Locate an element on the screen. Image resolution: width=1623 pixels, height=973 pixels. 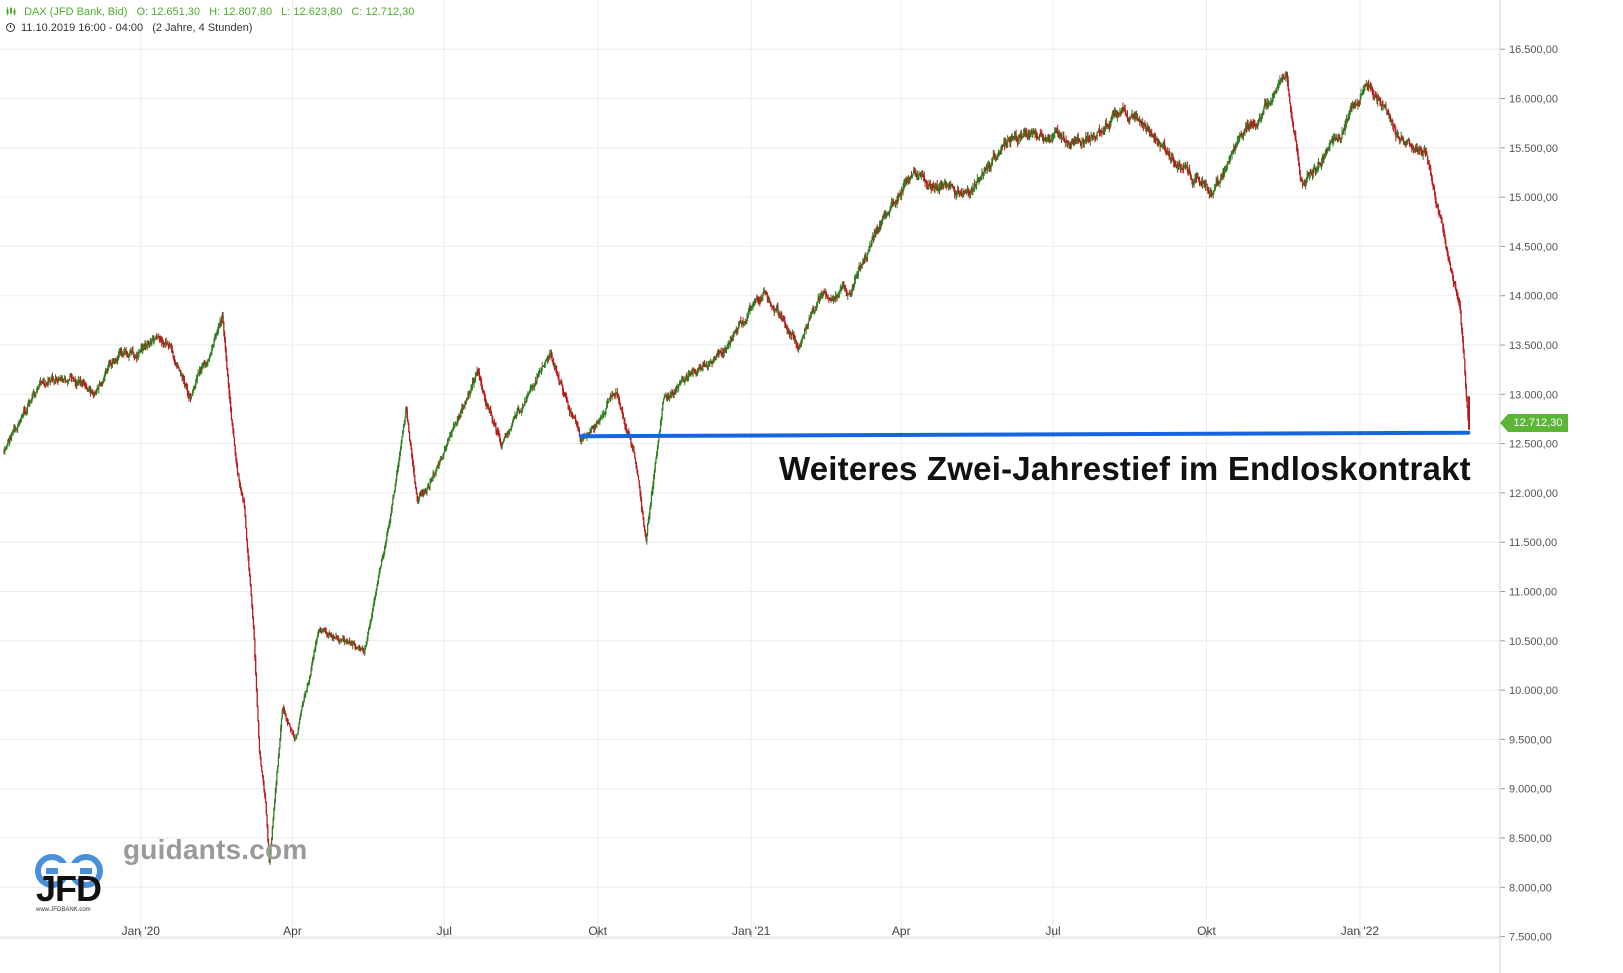
y-tick-label: 7.500,00 is located at coordinates (1530, 938).